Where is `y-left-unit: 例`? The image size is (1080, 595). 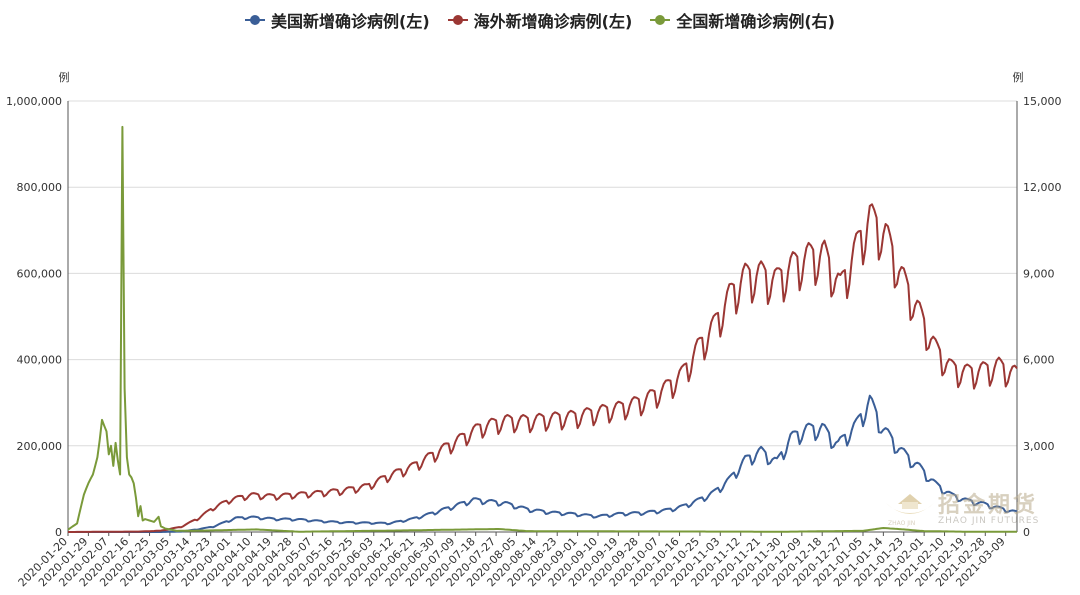 y-left-unit: 例 is located at coordinates (64, 77).